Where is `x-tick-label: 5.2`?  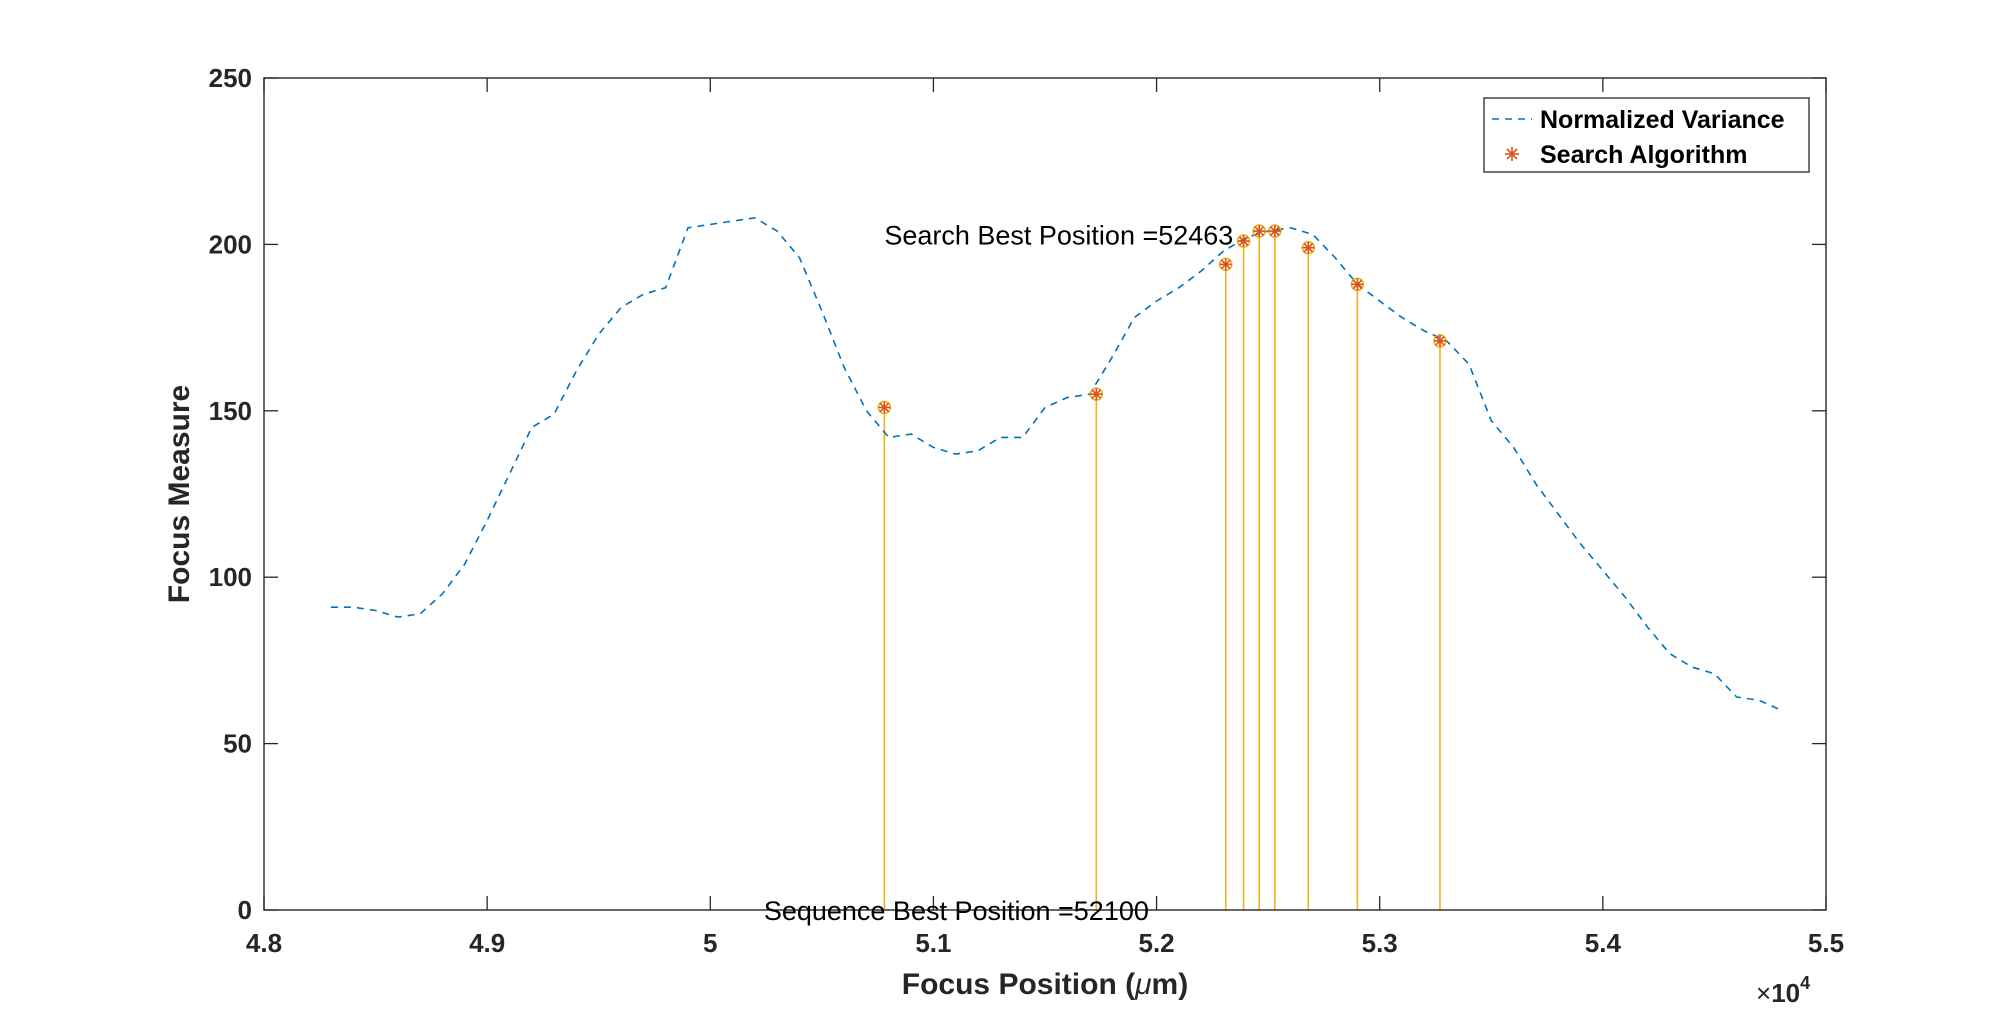 x-tick-label: 5.2 is located at coordinates (1156, 943).